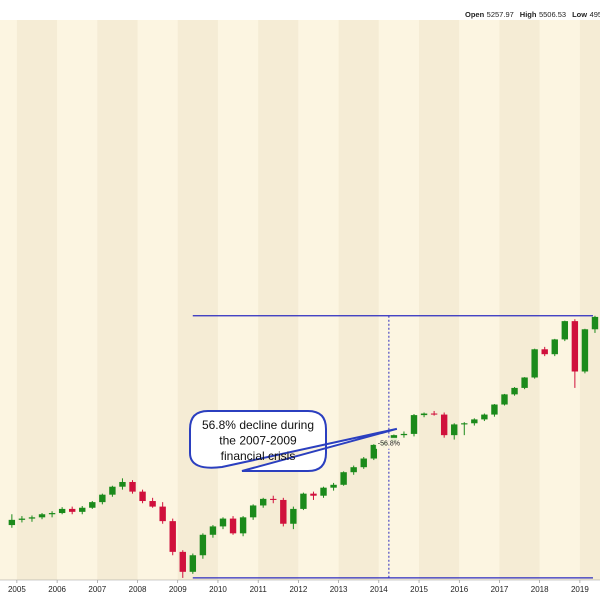 The image size is (600, 600). What do you see at coordinates (580, 589) in the screenshot?
I see `x-tick-label: 2019` at bounding box center [580, 589].